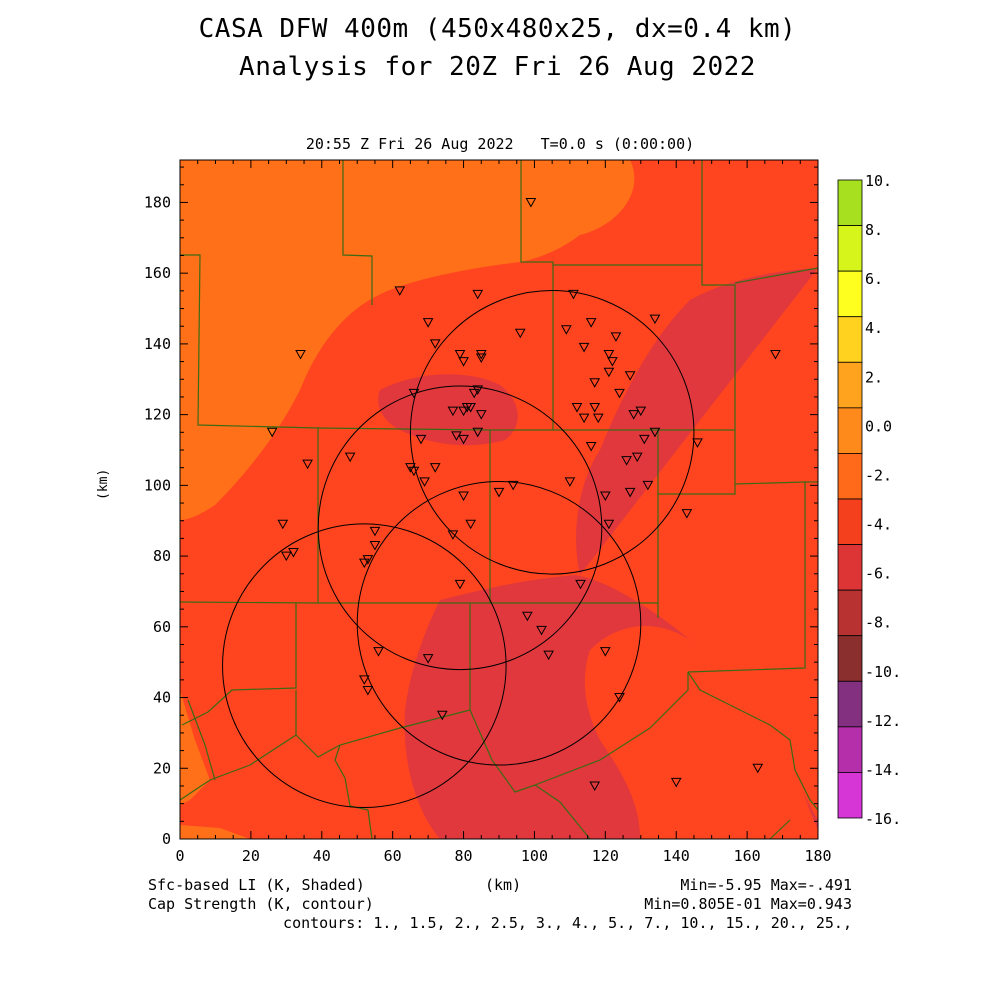 This screenshot has height=1000, width=1000. What do you see at coordinates (157, 344) in the screenshot?
I see `y-tick-label: 140` at bounding box center [157, 344].